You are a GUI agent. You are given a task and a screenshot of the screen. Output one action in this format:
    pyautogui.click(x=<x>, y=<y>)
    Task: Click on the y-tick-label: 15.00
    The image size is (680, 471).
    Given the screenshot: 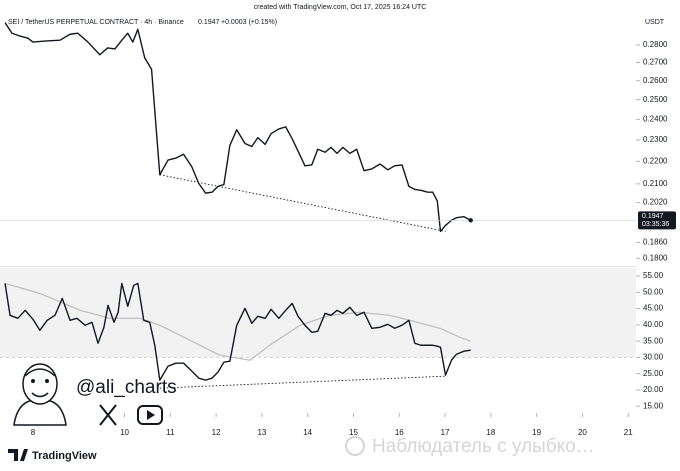 What is the action you would take?
    pyautogui.click(x=653, y=405)
    